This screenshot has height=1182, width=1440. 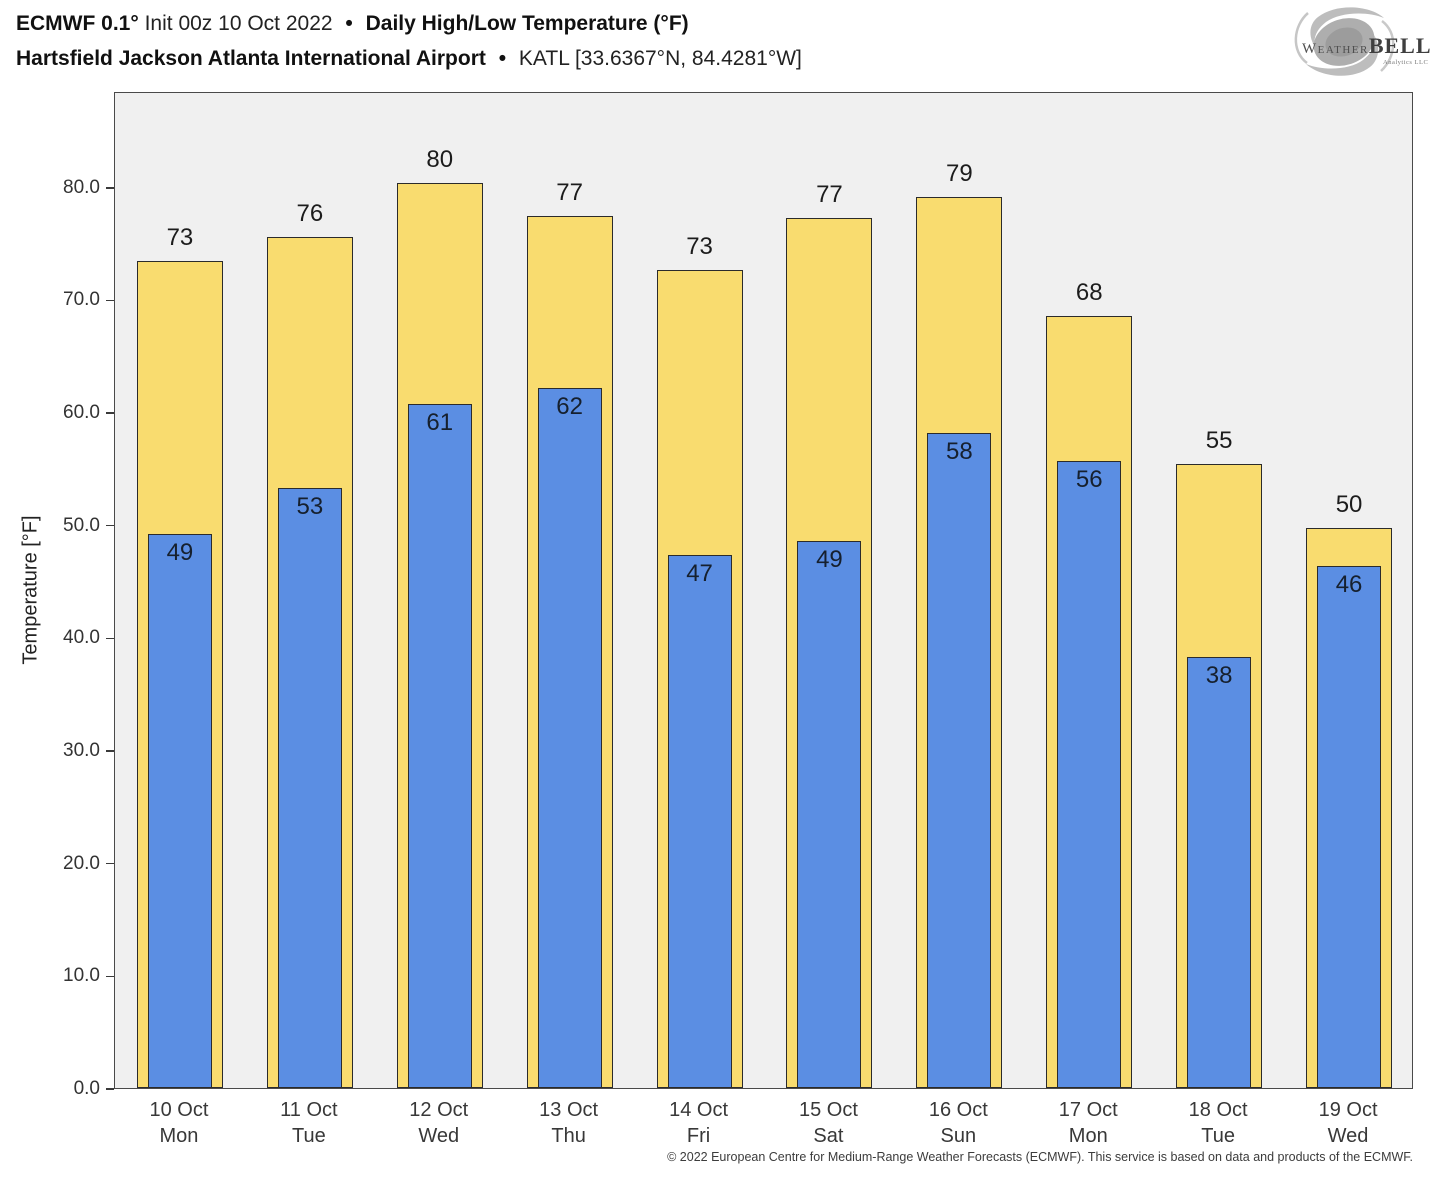 I want to click on x-tick-date: 14 Oct, so click(x=698, y=1110).